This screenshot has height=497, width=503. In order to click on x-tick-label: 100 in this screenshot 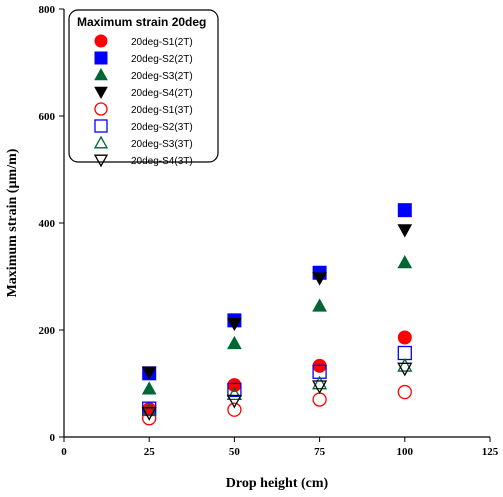, I will do `click(405, 452)`.